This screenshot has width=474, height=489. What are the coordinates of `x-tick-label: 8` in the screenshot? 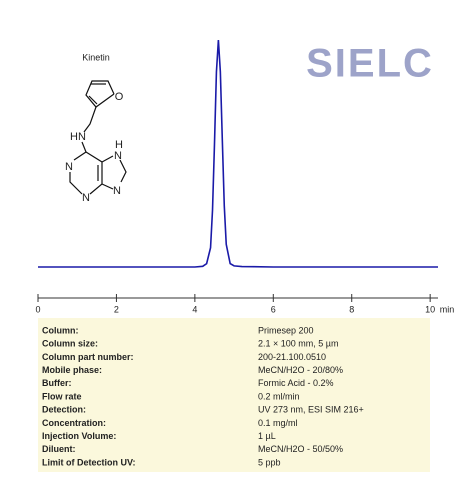 It's located at (351, 309).